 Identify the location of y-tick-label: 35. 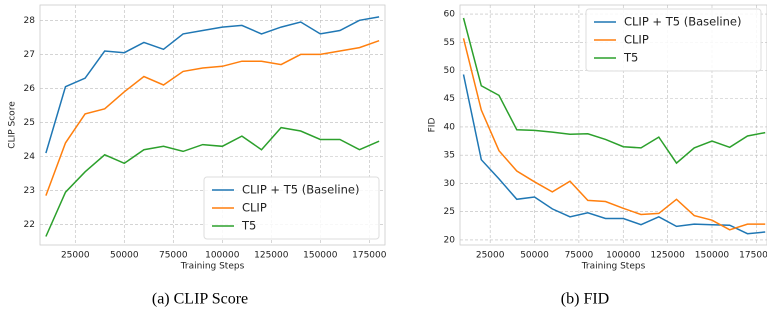
(449, 156).